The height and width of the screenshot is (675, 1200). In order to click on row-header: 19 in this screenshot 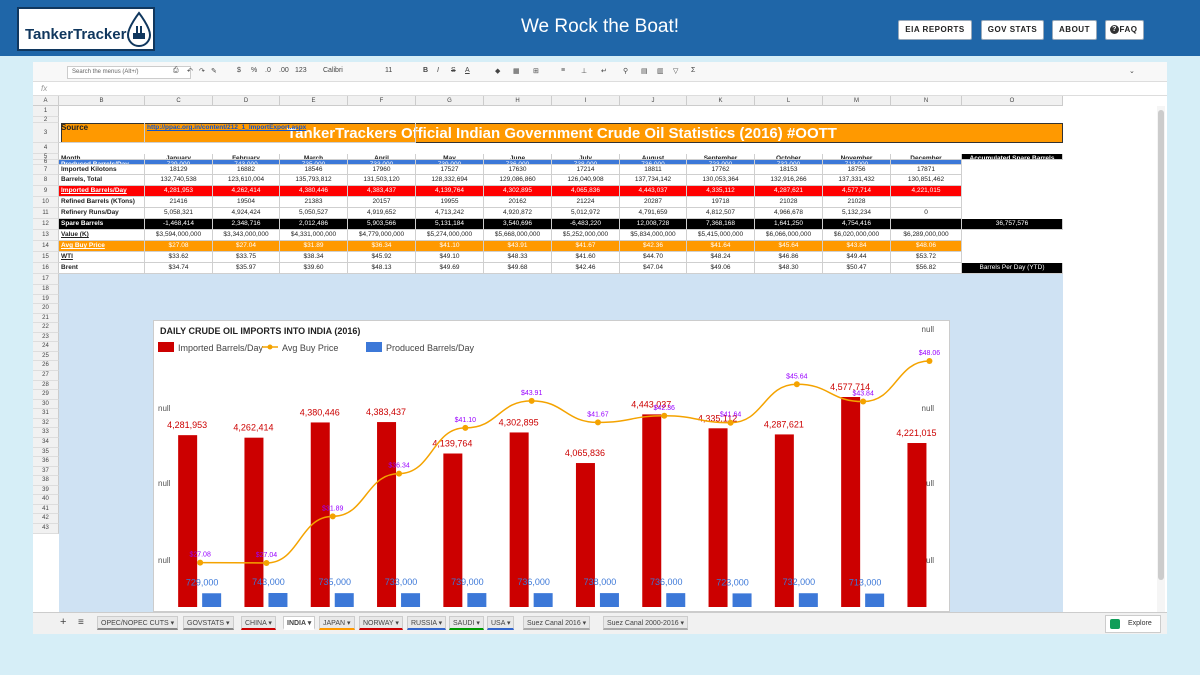, I will do `click(46, 299)`.